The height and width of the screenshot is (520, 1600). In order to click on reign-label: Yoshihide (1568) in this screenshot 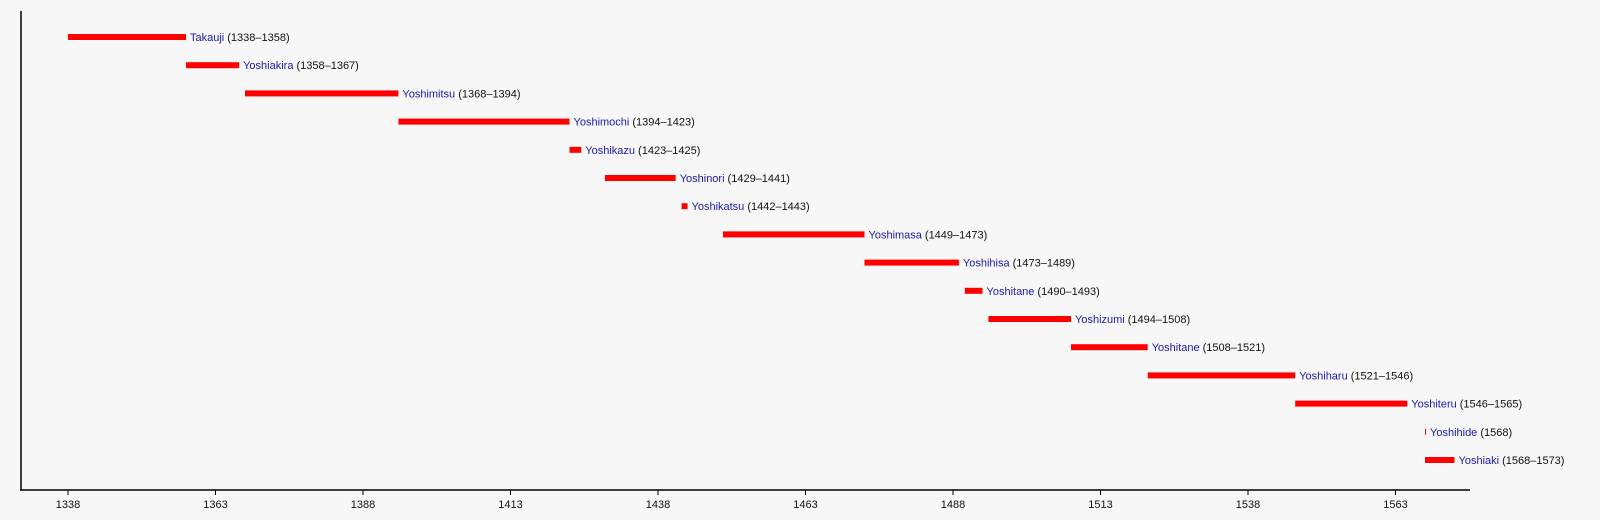, I will do `click(1471, 433)`.